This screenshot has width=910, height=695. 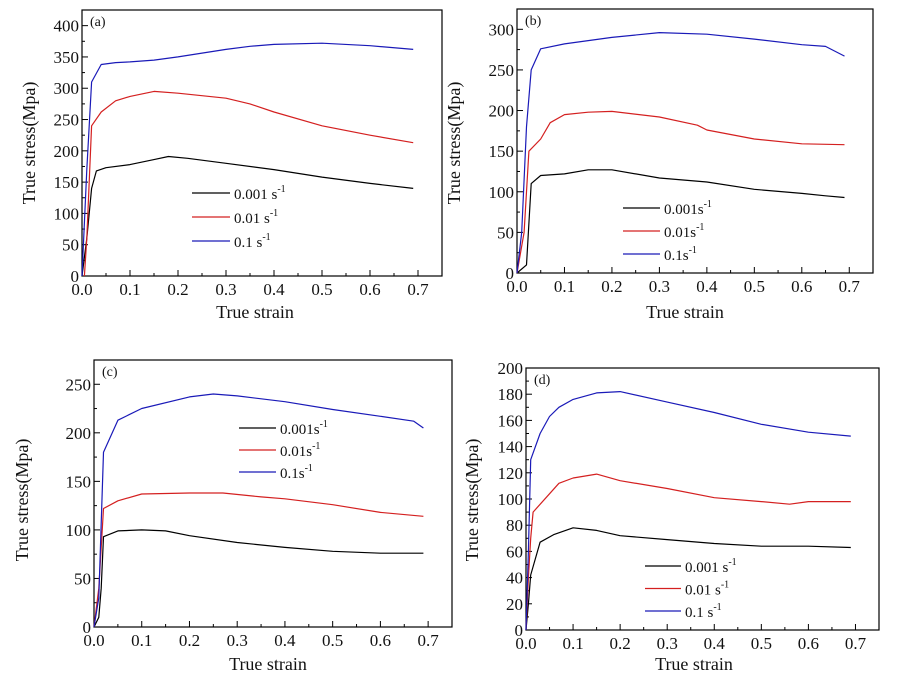 I want to click on y-tick-label: 120, so click(x=511, y=473).